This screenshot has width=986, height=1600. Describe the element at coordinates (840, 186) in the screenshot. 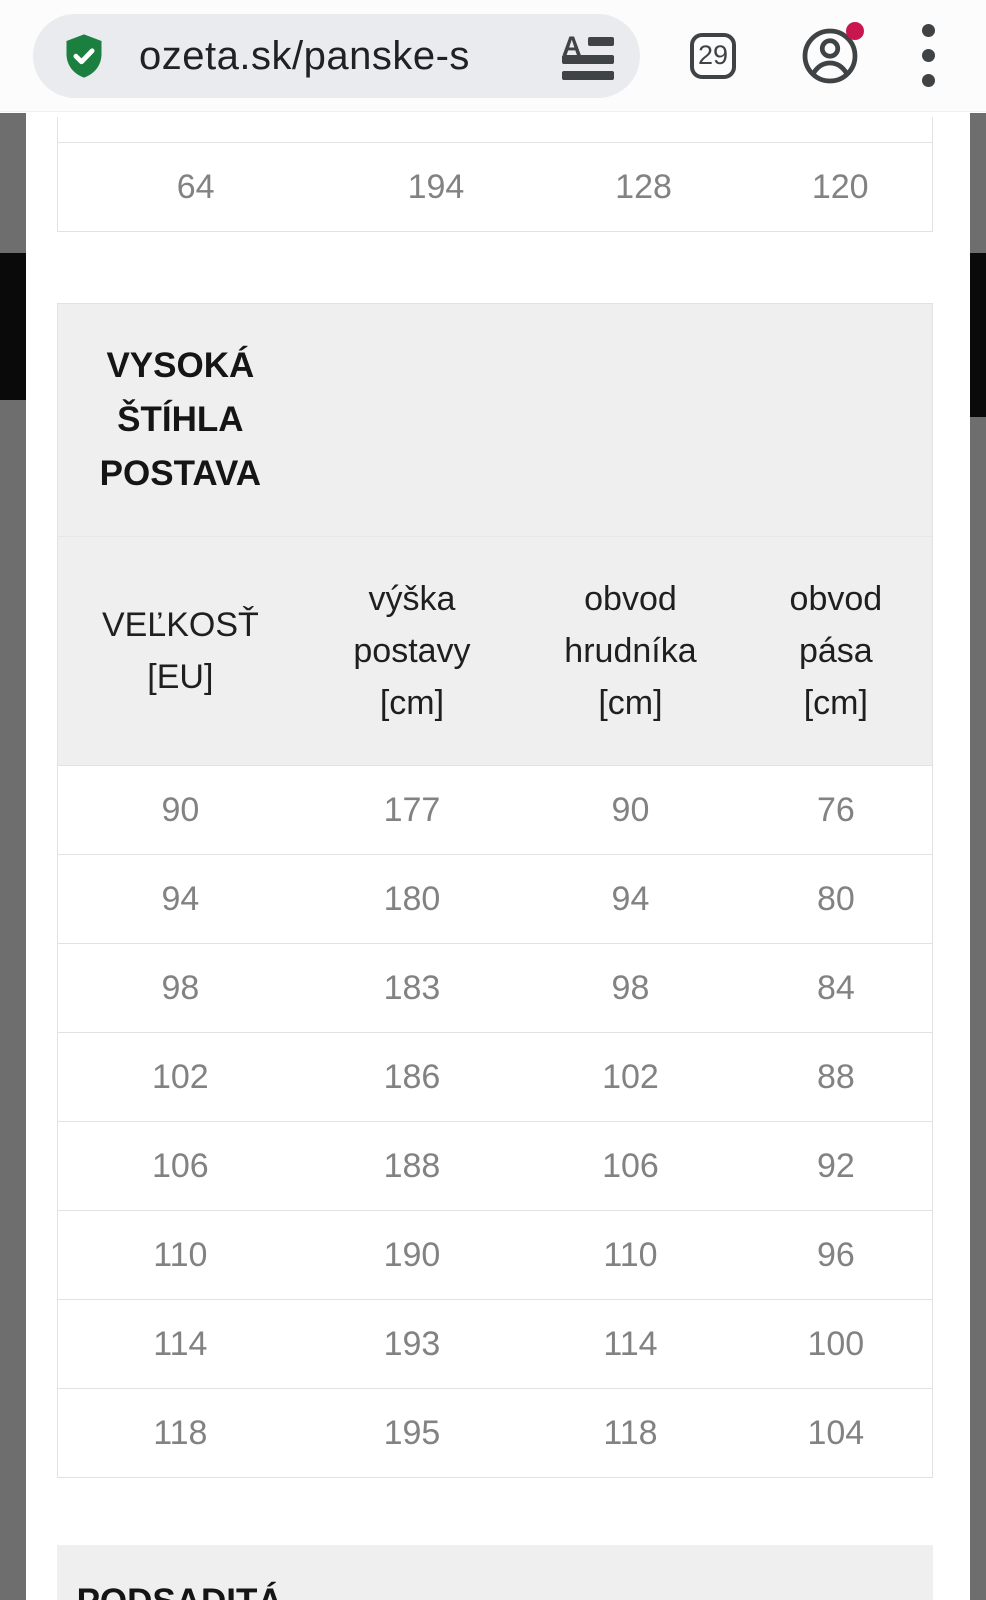

I see `table-cell: 120` at that location.